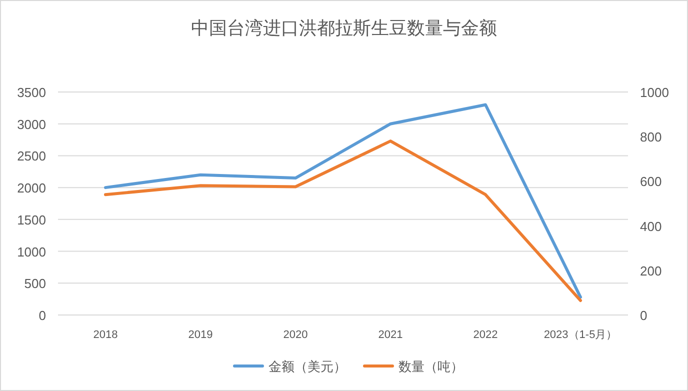 This screenshot has height=391, width=688. I want to click on x-tick-label: 2020, so click(295, 335).